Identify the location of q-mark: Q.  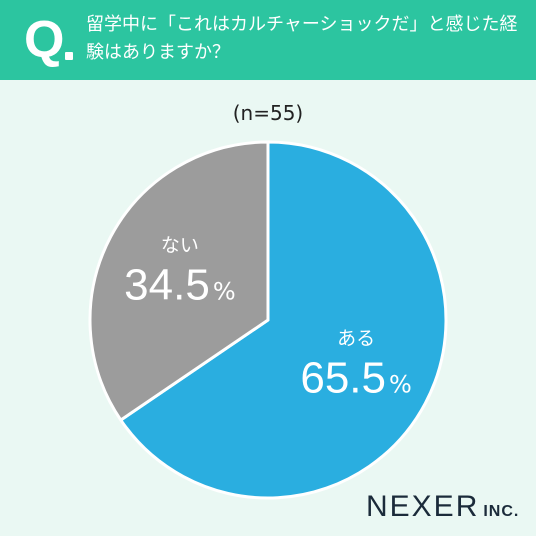
(44, 40).